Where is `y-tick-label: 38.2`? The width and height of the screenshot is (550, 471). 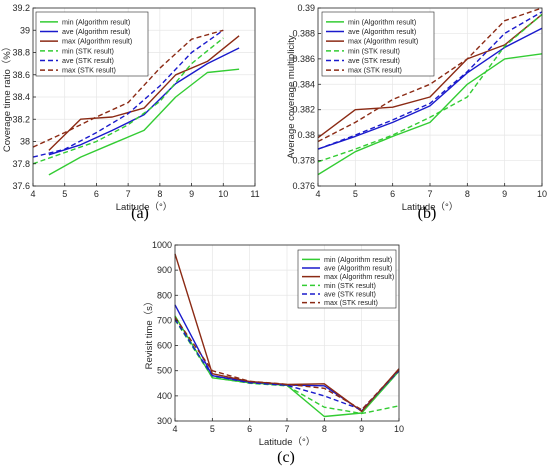
y-tick-label: 38.2 is located at coordinates (21, 119).